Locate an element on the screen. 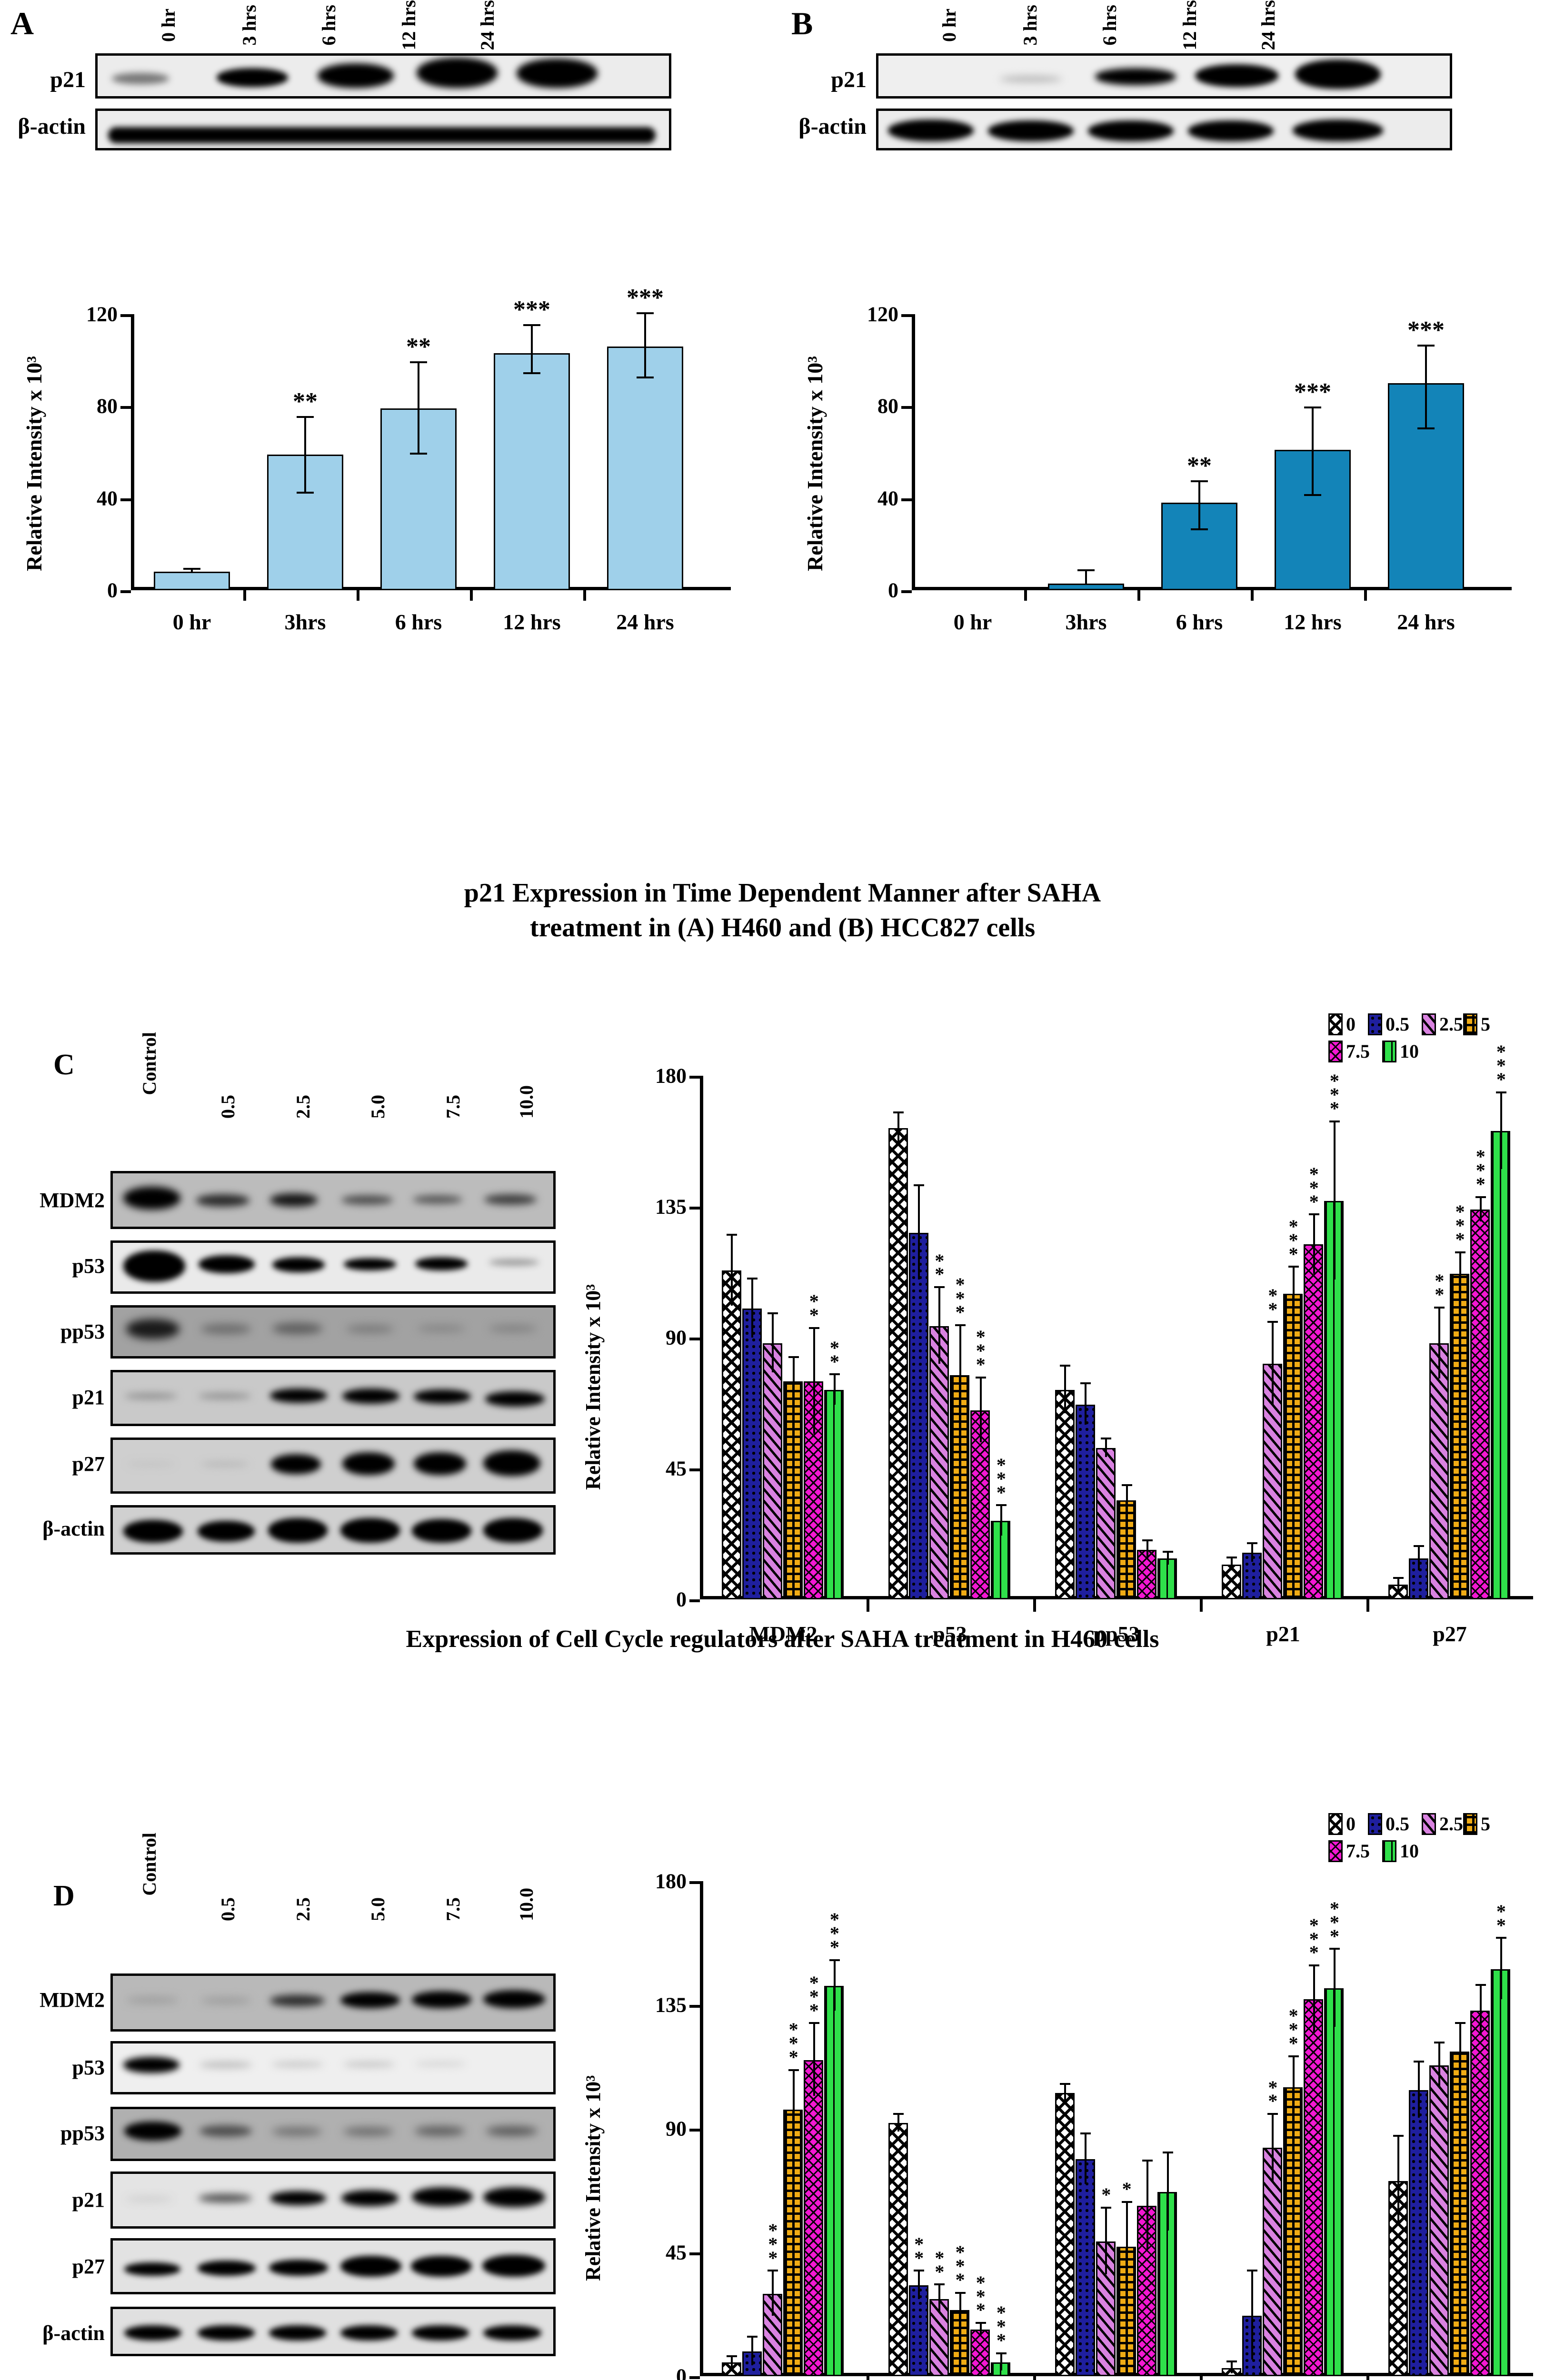  blot-lane-label: 2.5 is located at coordinates (303, 1909).